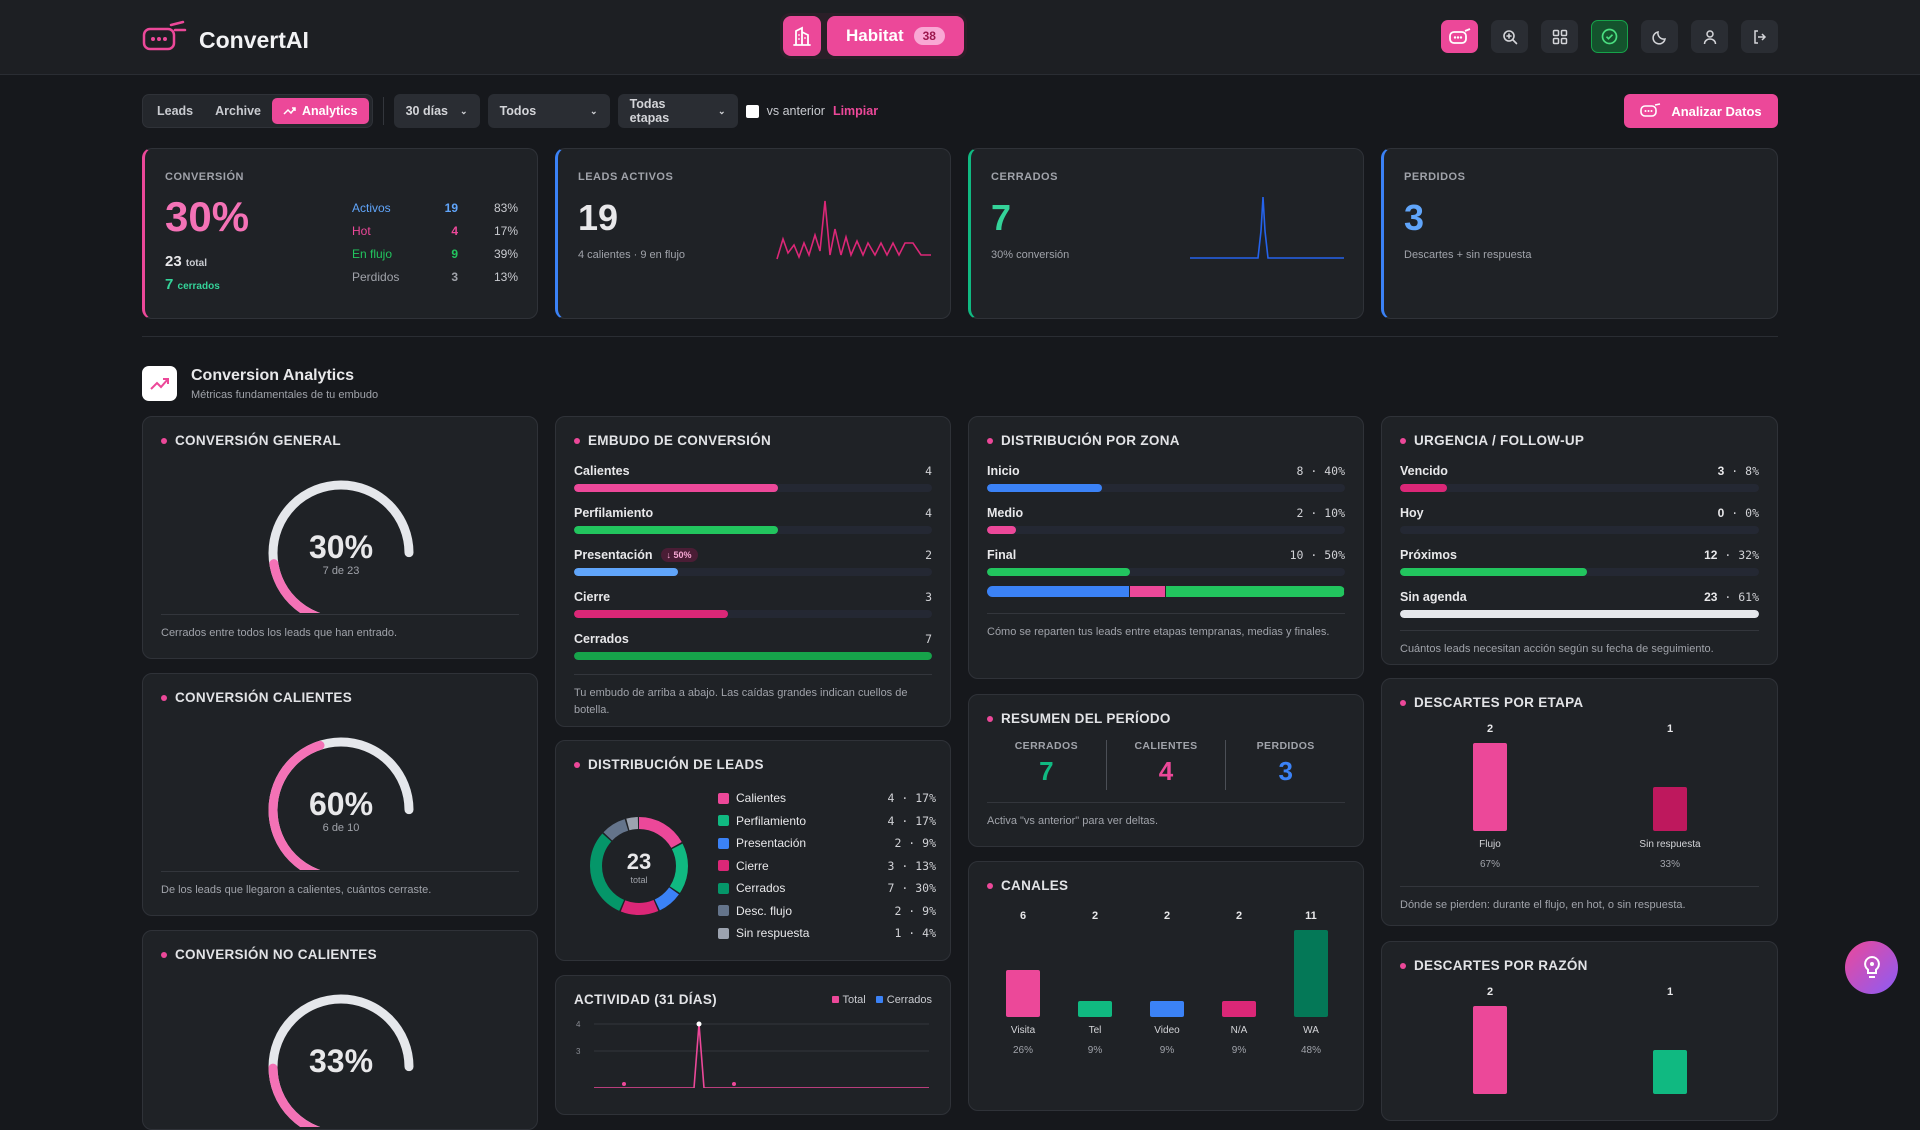  I want to click on legend-value: 3 · 13%, so click(911, 865).